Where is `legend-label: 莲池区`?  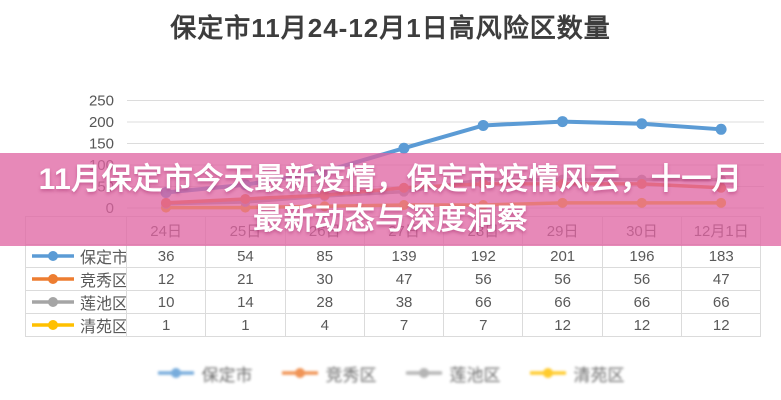
legend-label: 莲池区 is located at coordinates (475, 375).